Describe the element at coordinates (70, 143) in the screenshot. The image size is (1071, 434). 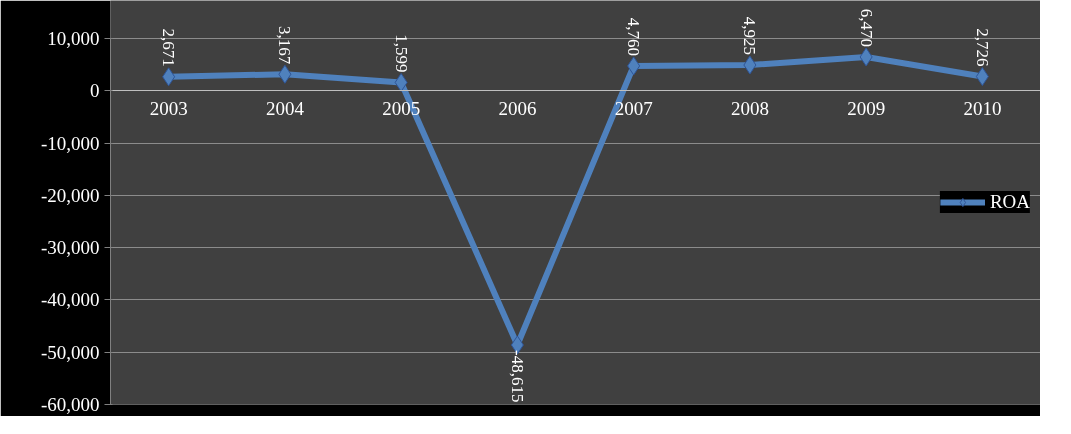
I see `y-tick-label: -10,000` at that location.